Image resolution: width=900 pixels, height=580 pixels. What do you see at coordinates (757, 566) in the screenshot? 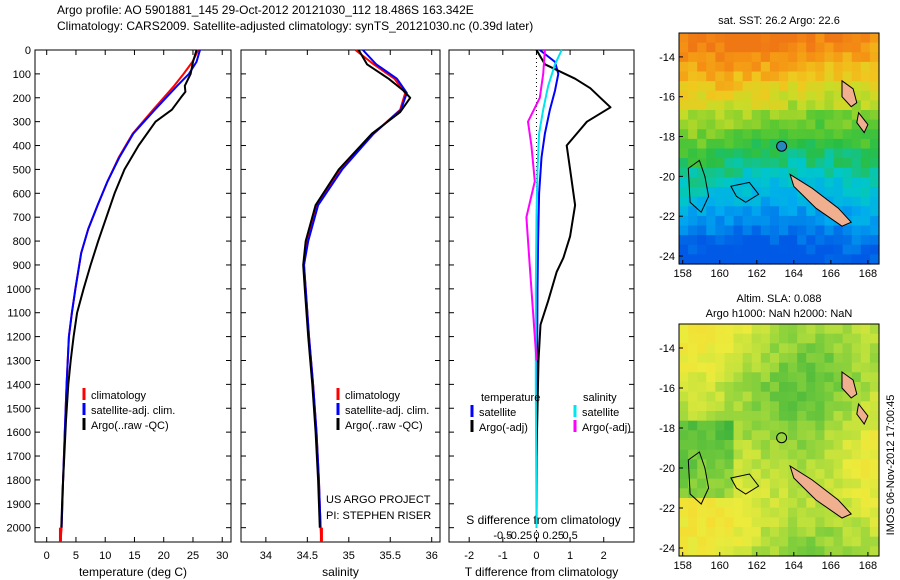
I see `map-x-tick-label: 162` at bounding box center [757, 566].